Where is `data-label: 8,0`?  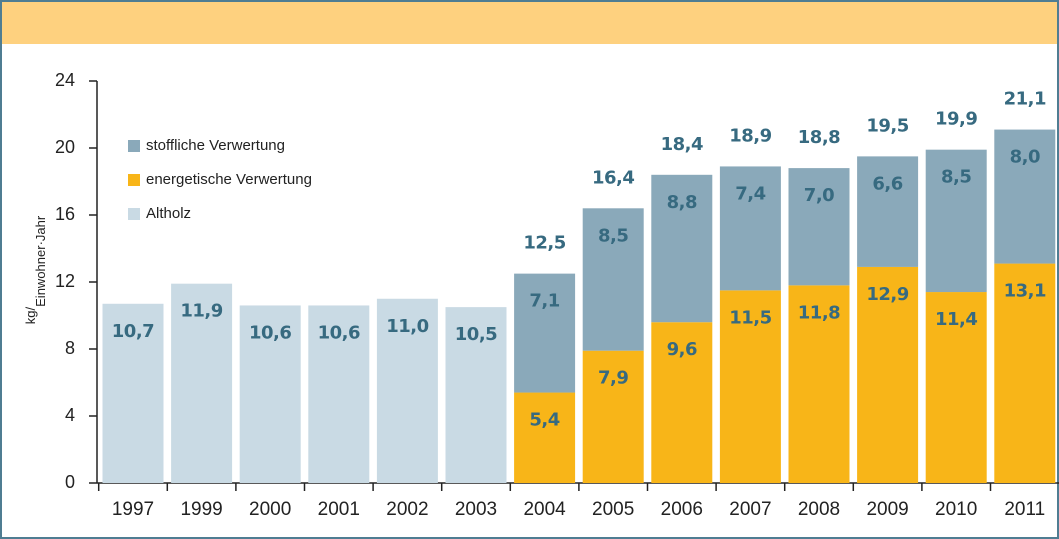
data-label: 8,0 is located at coordinates (1025, 157).